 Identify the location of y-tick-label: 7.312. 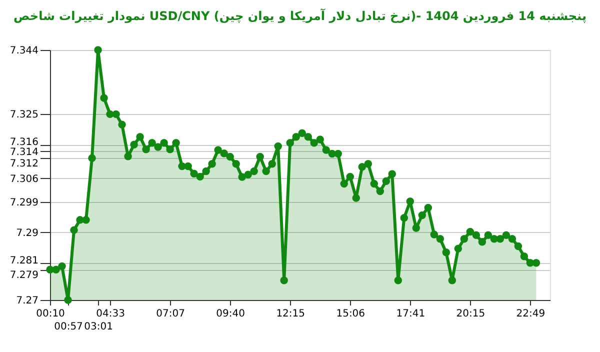
(24, 164).